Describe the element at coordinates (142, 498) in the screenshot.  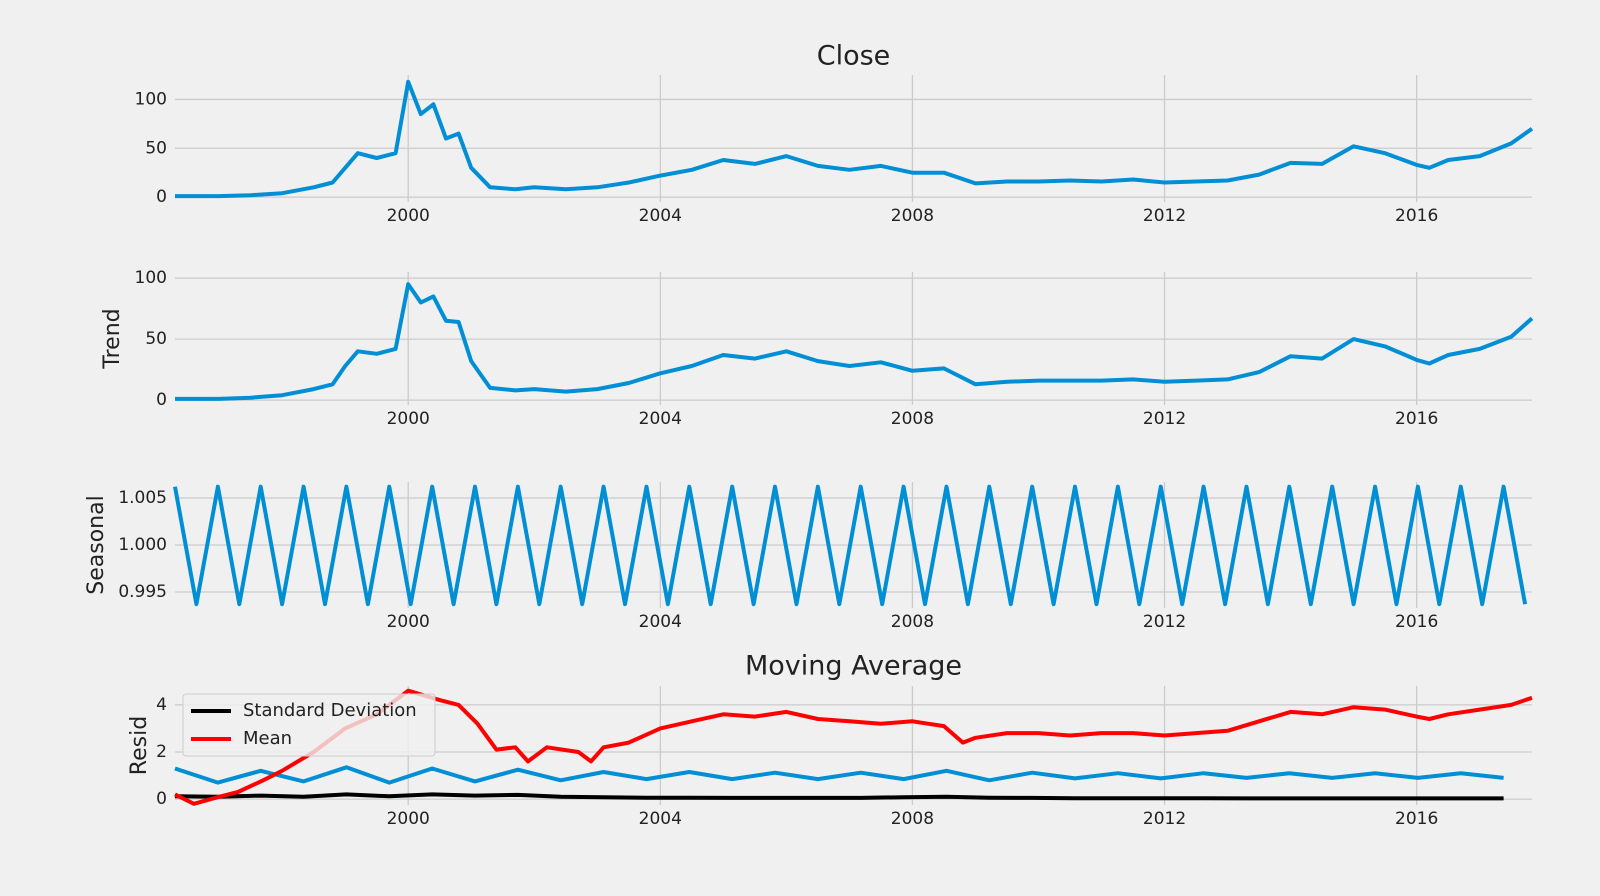
I see `y-tick-label: 1.005` at that location.